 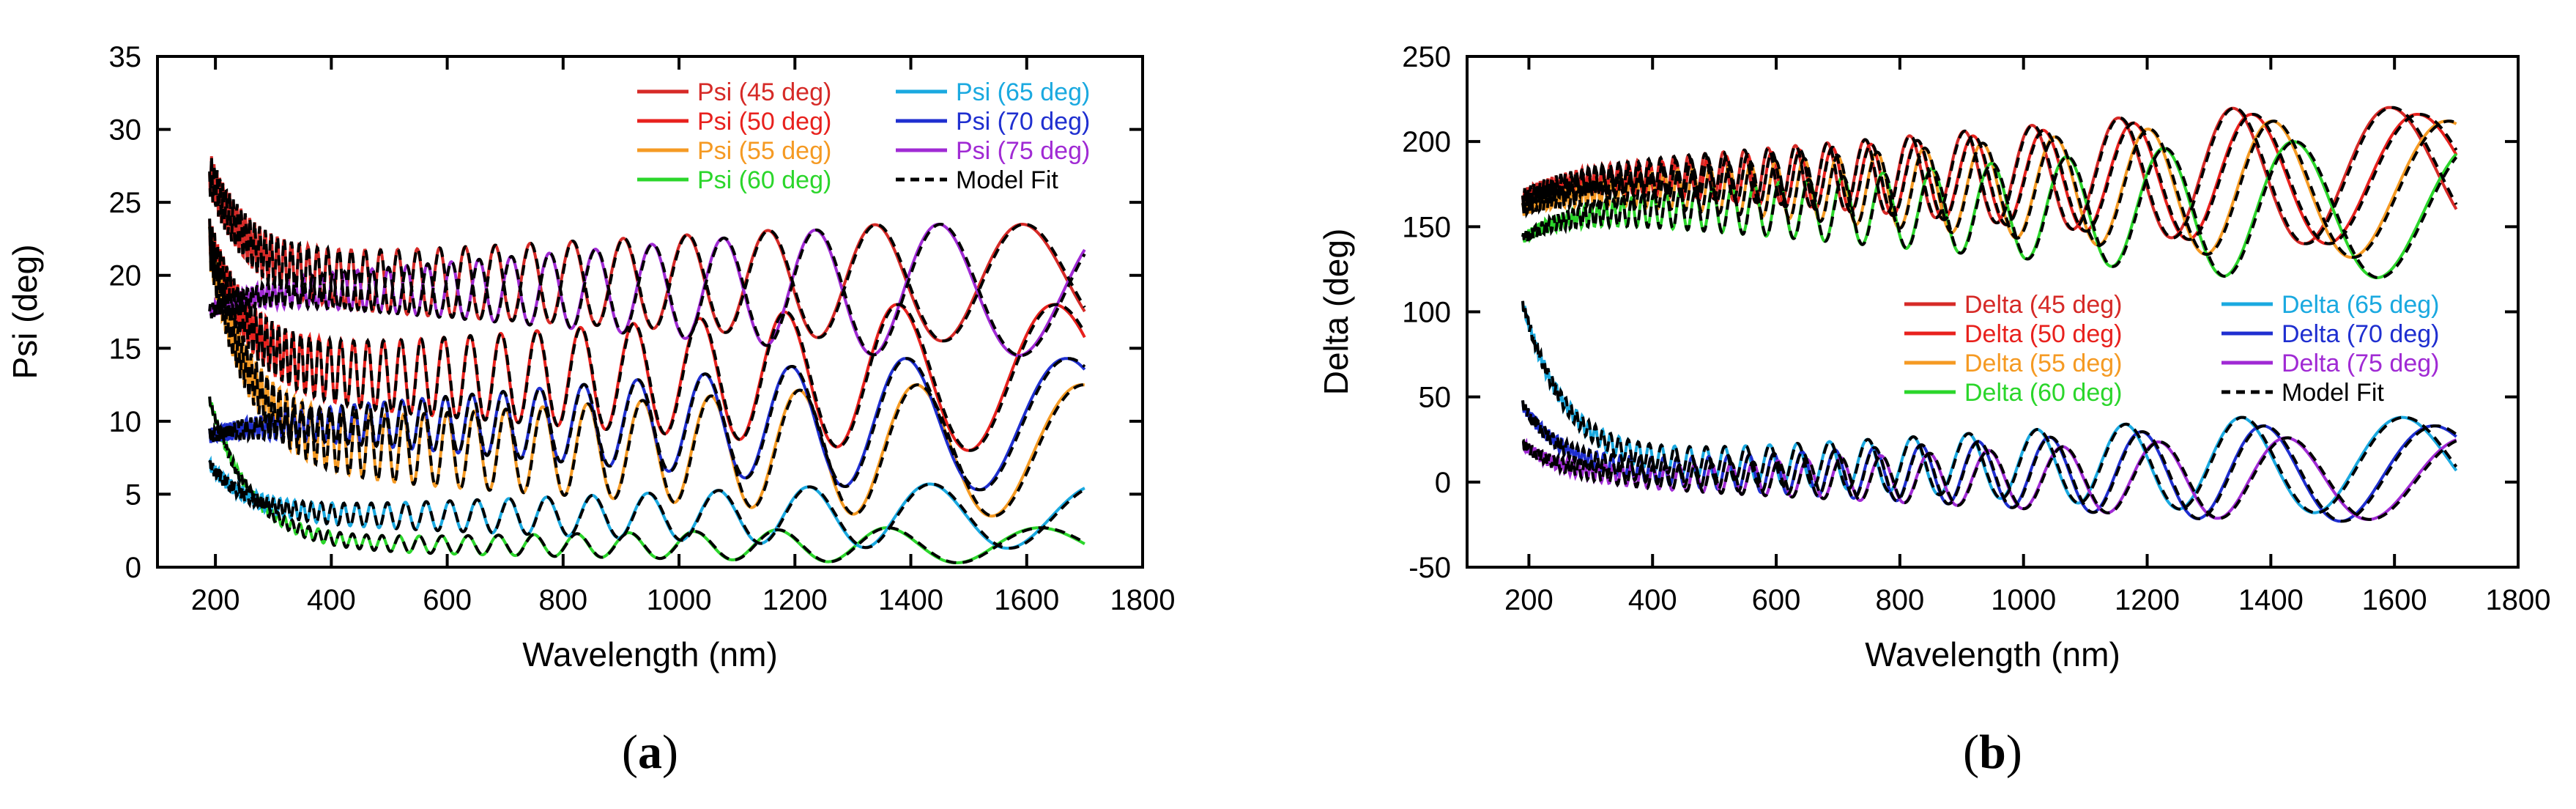 I want to click on legend-item: Delta (60 deg), so click(x=2013, y=393).